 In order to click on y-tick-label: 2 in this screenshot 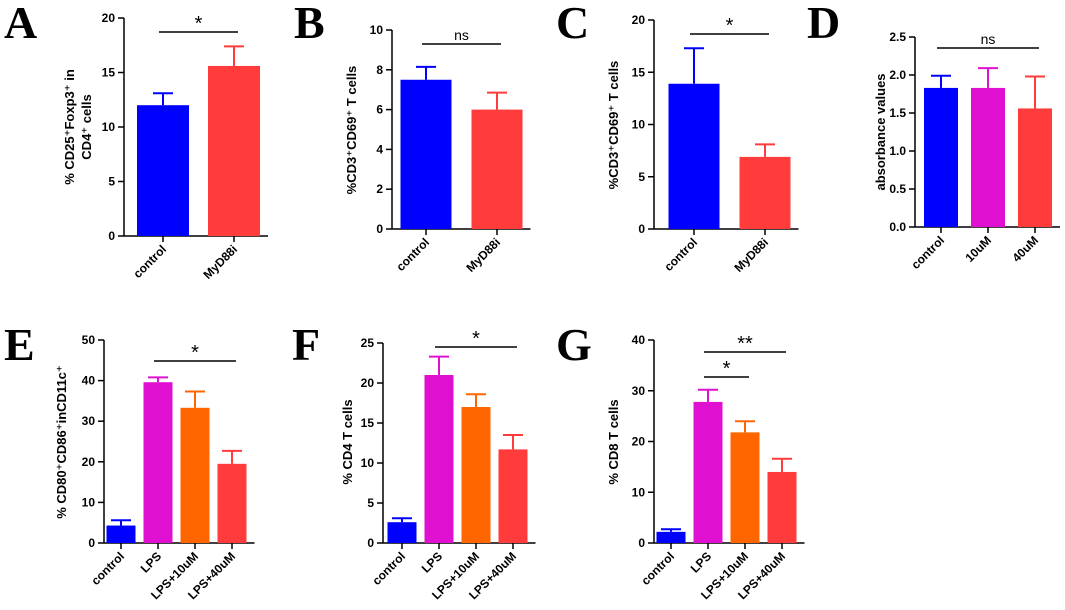, I will do `click(379, 189)`.